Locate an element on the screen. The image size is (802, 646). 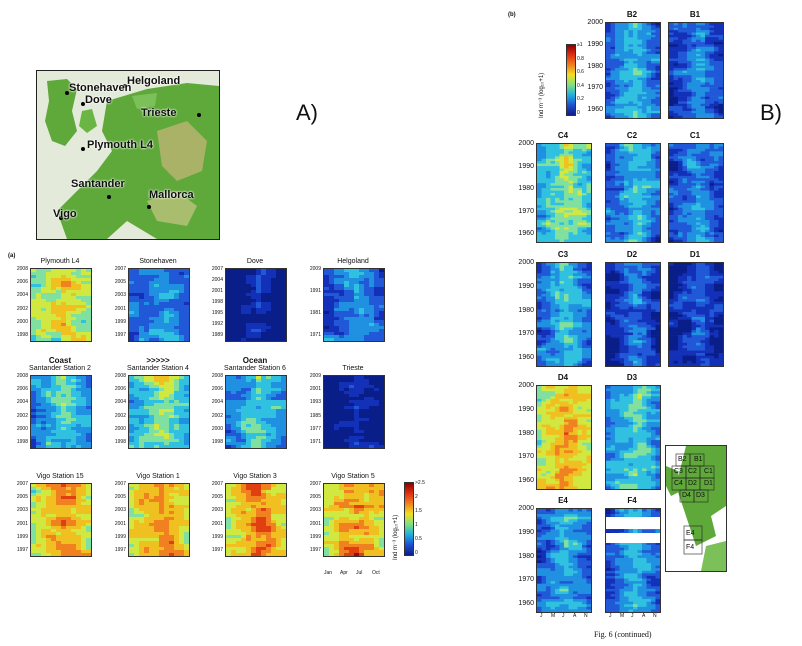
panel-a-title: Vigo Station 5 is located at coordinates (353, 476).